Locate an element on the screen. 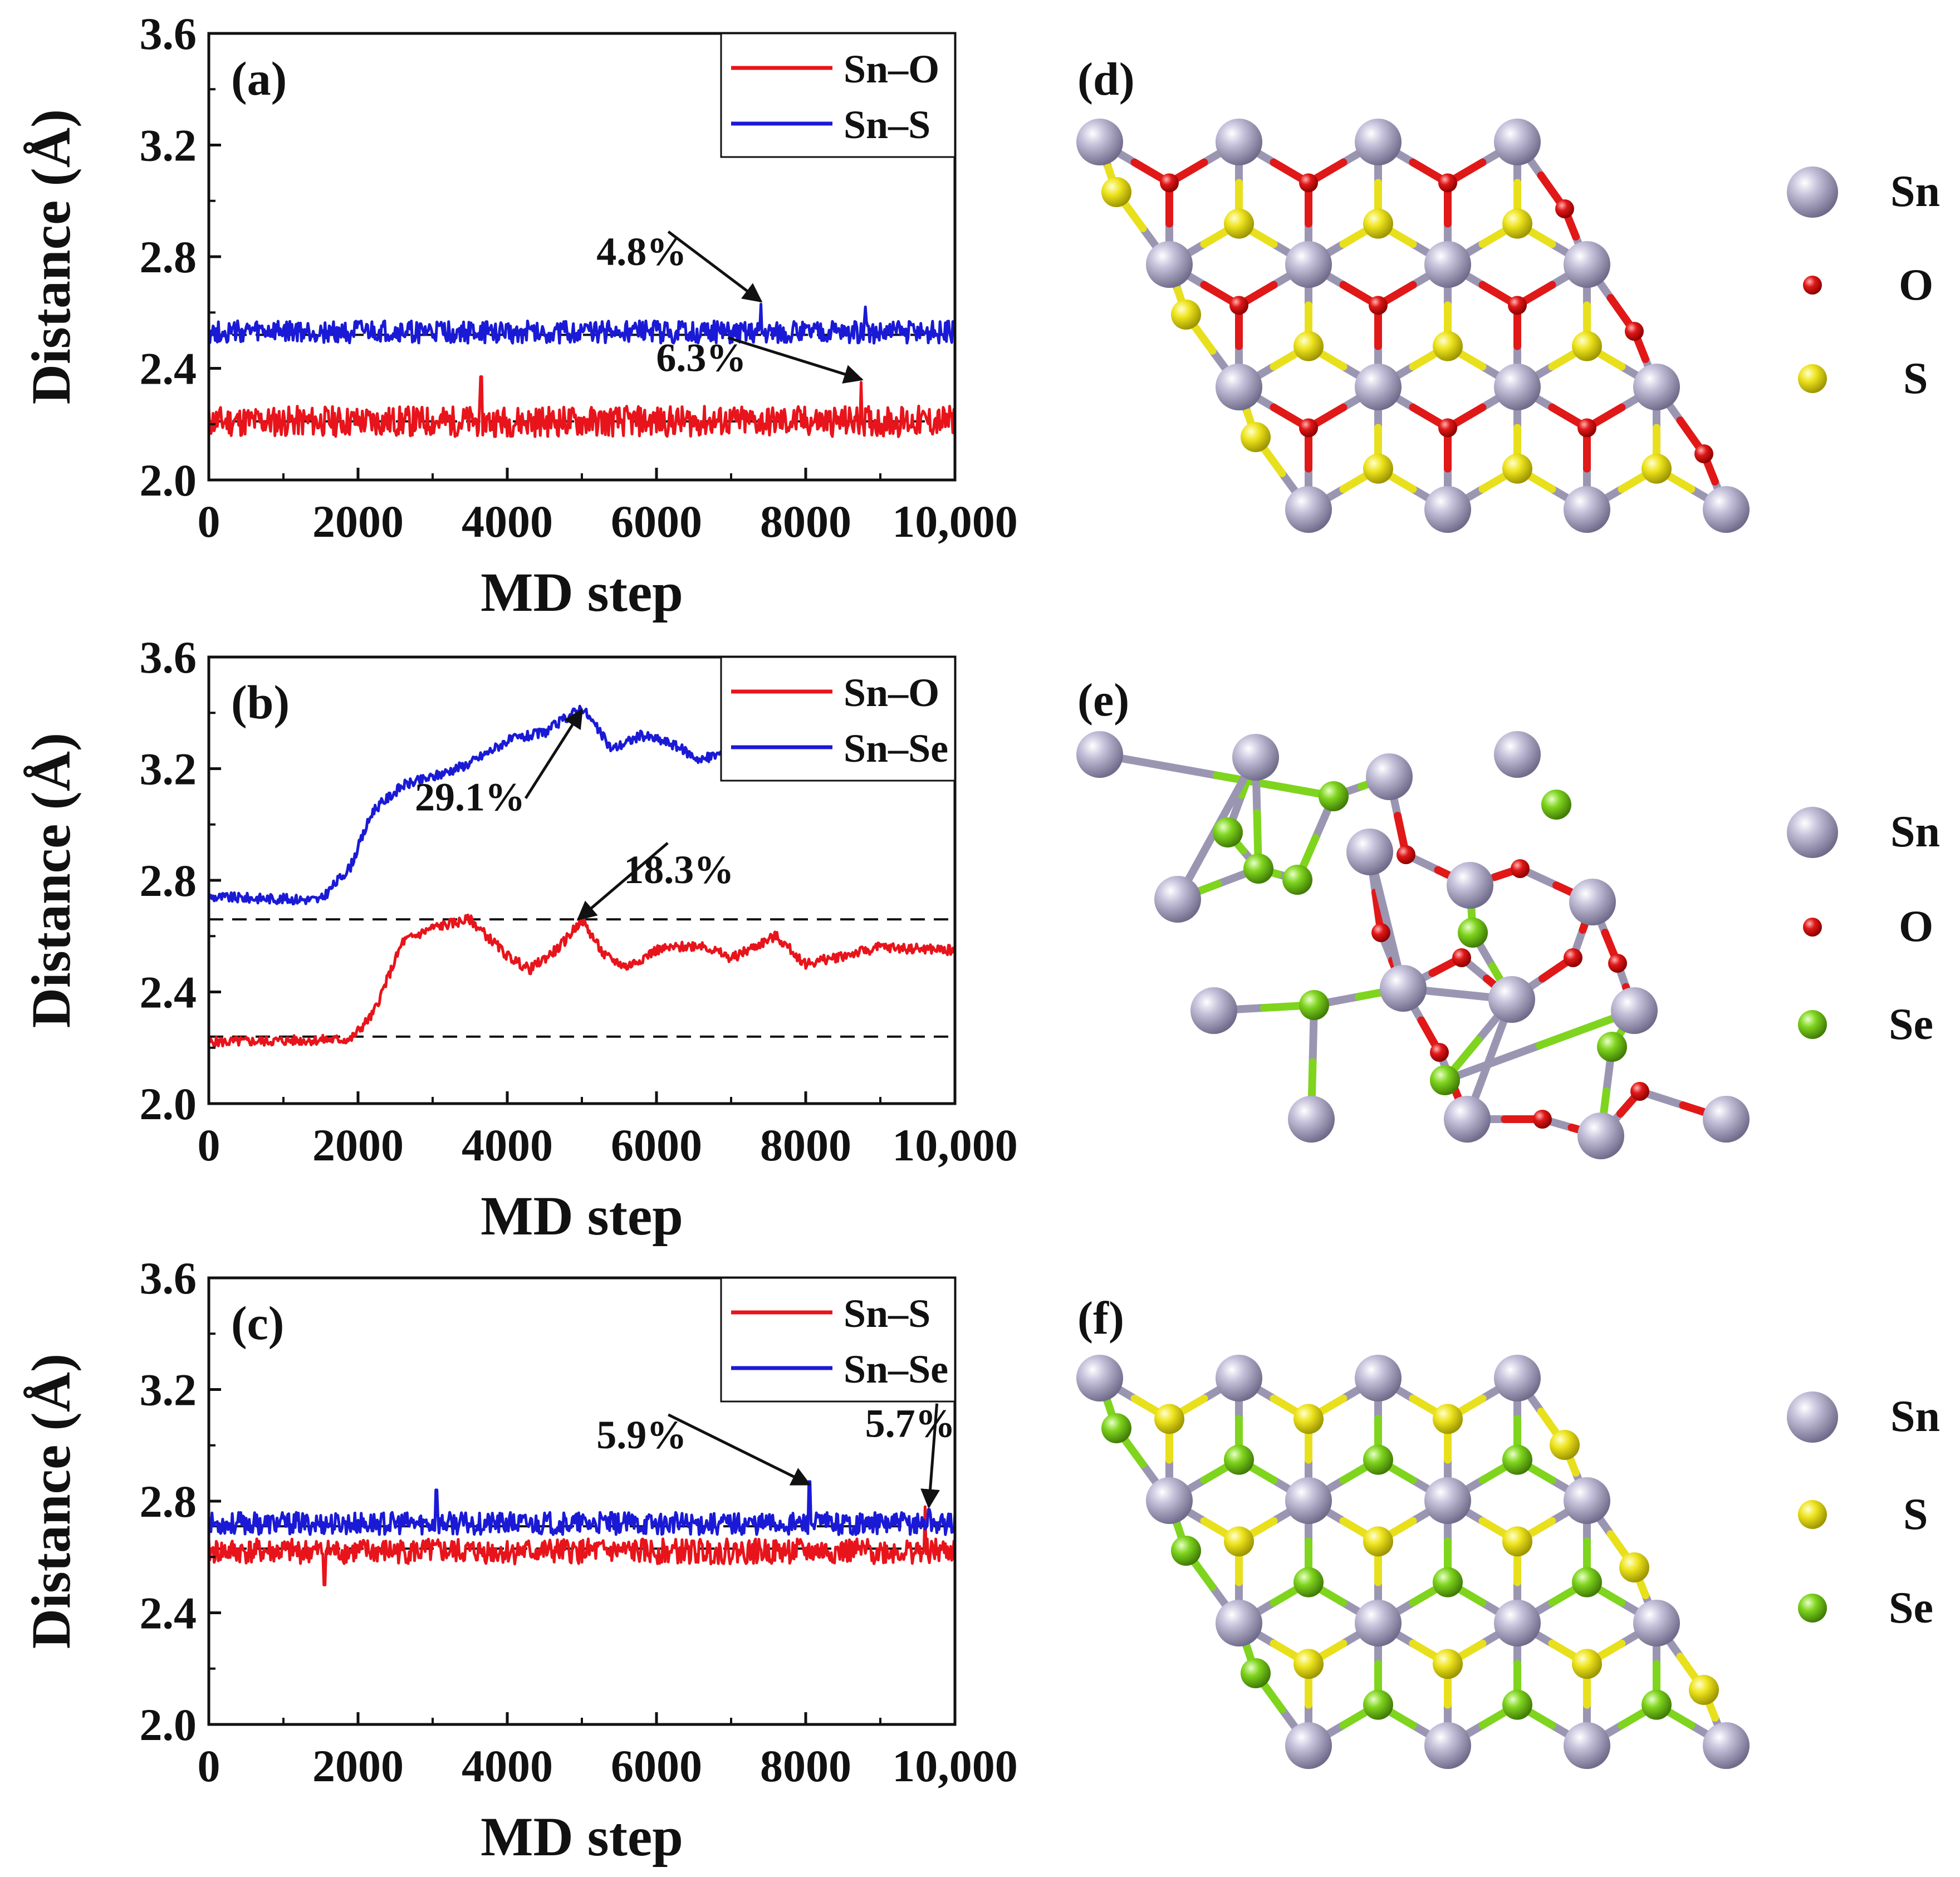  legend-label-o: O is located at coordinates (1916, 285).